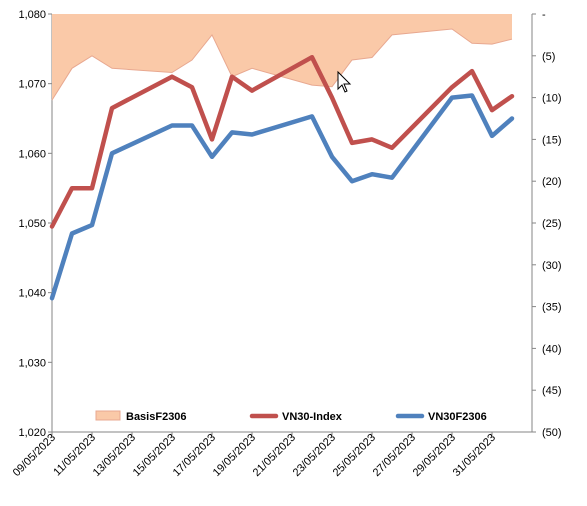  I want to click on right-tick-label: (25), so click(552, 224).